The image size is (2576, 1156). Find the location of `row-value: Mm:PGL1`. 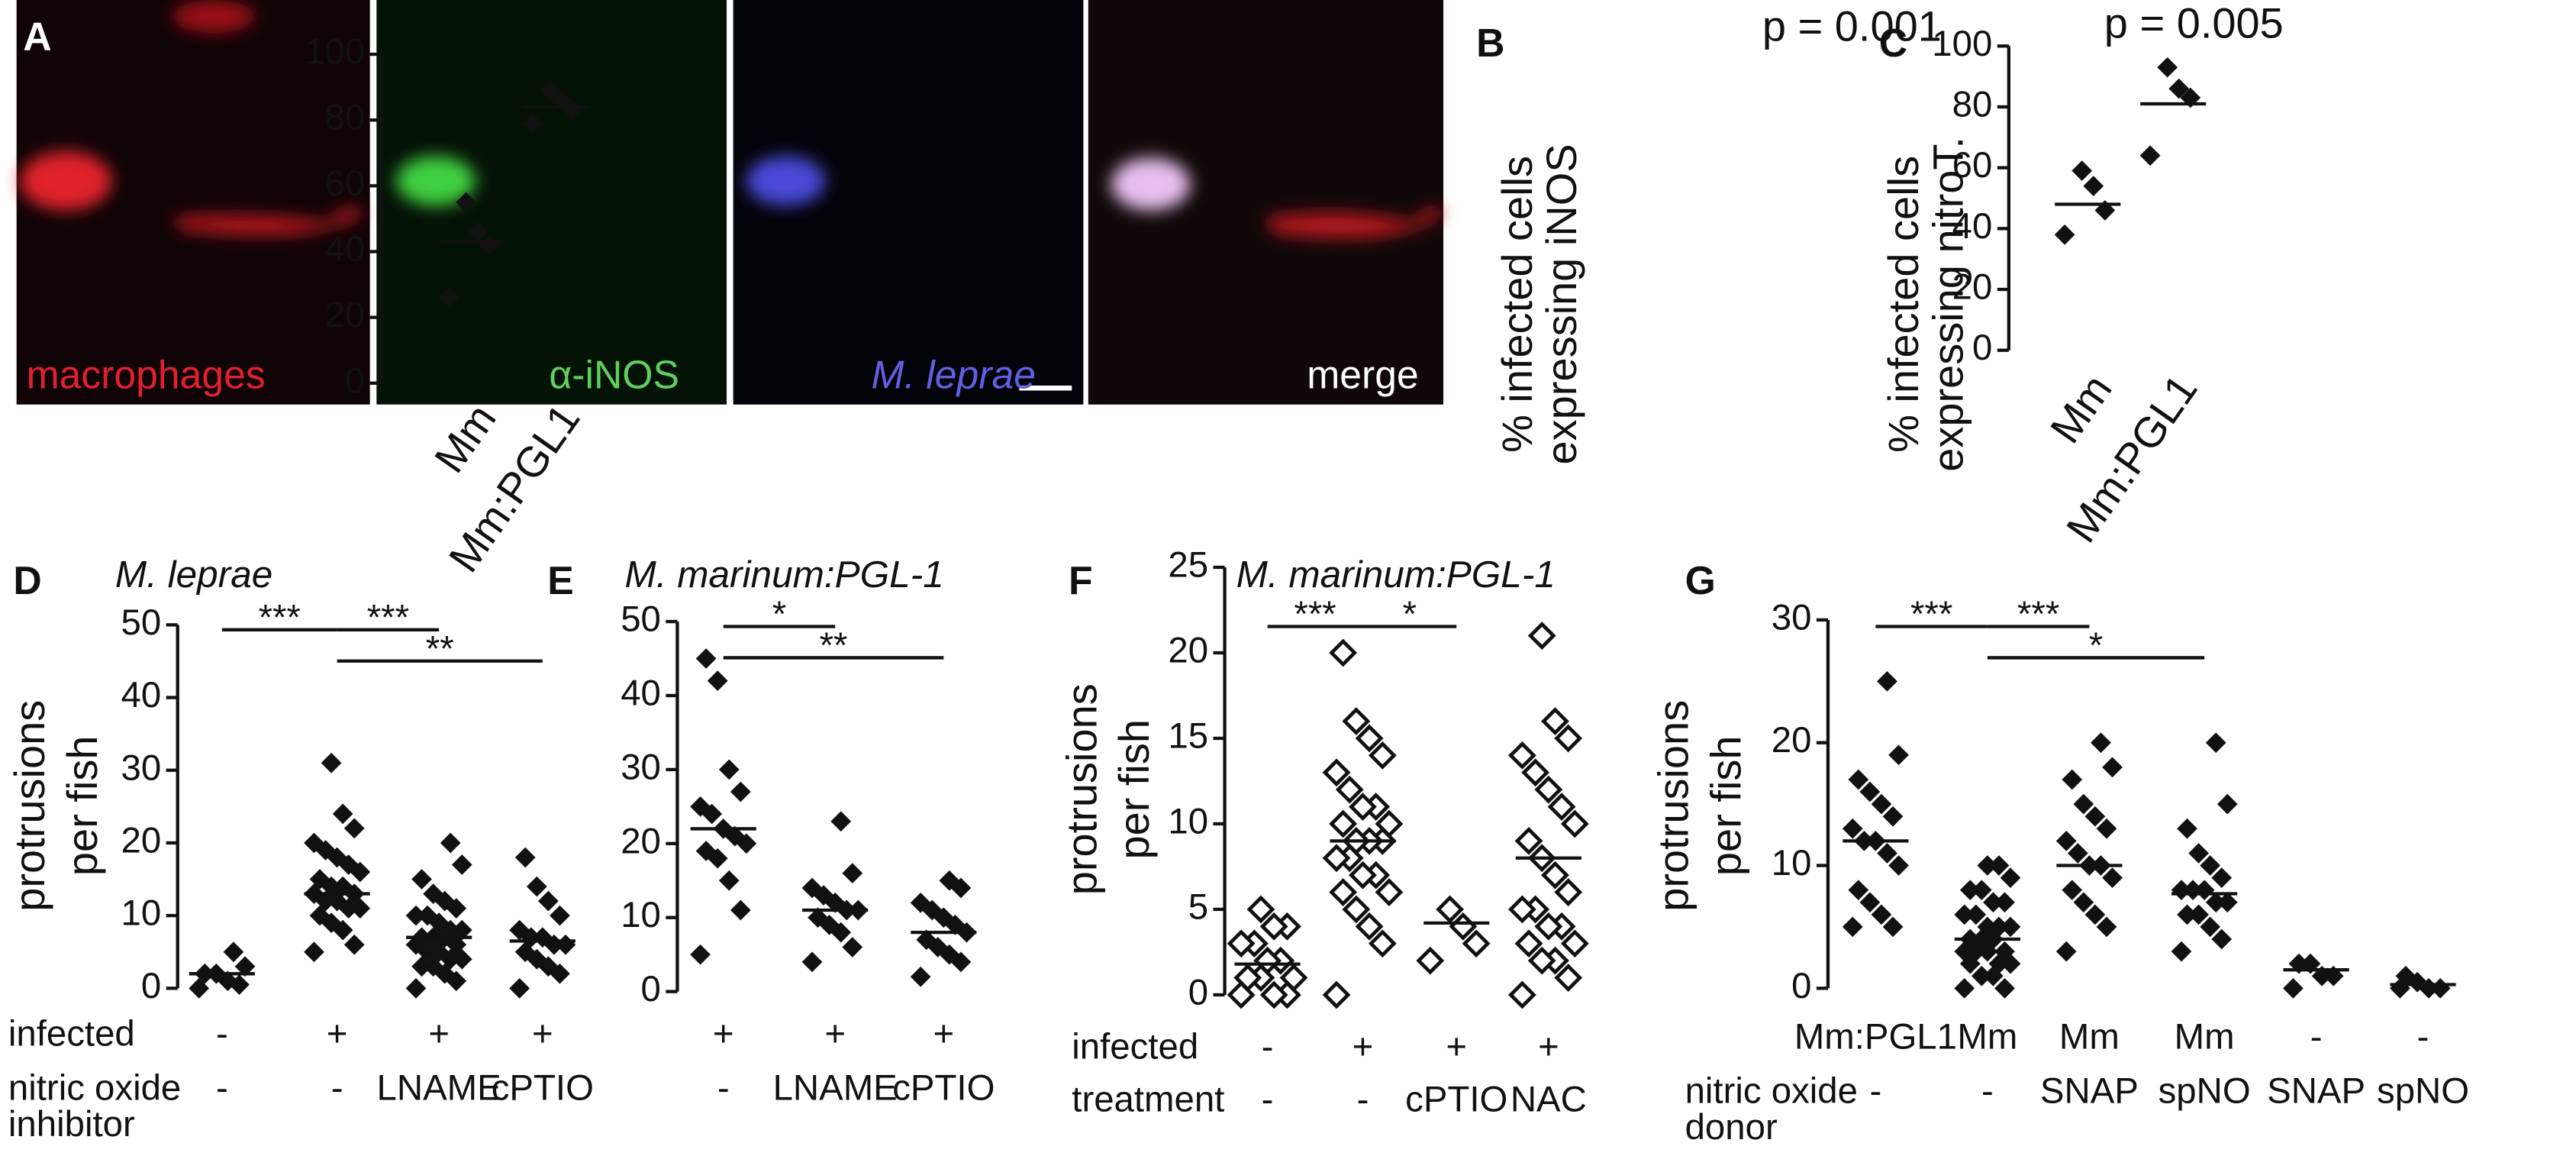

row-value: Mm:PGL1 is located at coordinates (1876, 1037).